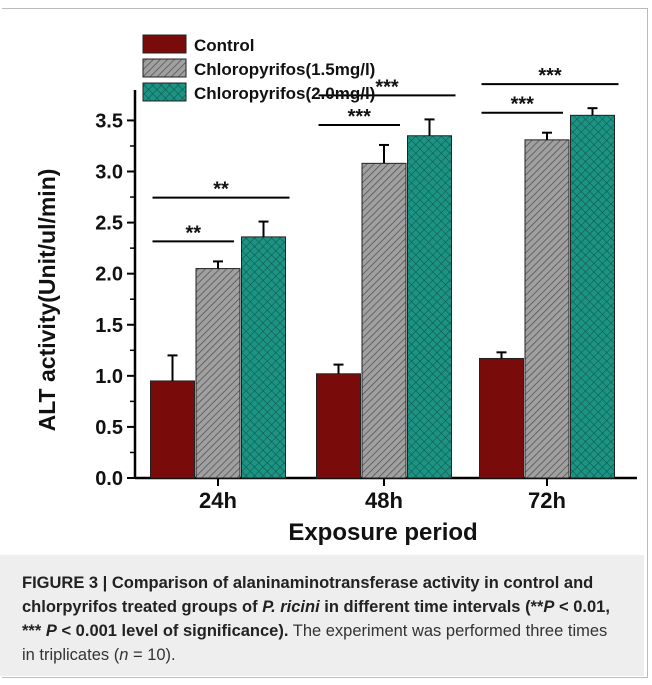 This screenshot has height=685, width=652. I want to click on x-tick-label: 48h, so click(384, 500).